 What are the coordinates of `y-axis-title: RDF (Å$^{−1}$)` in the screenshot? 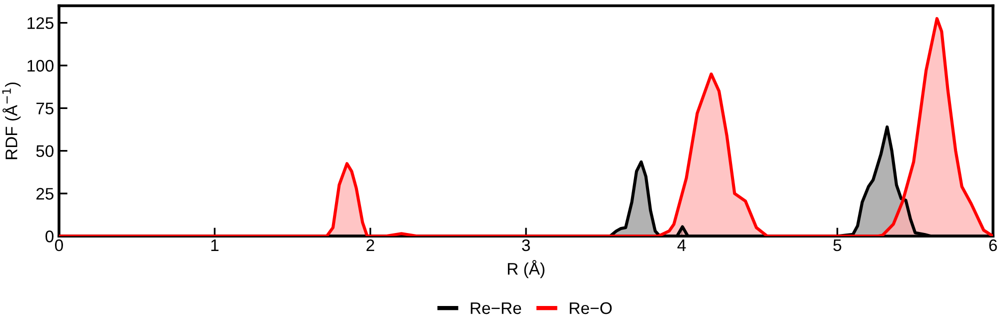 It's located at (11, 121).